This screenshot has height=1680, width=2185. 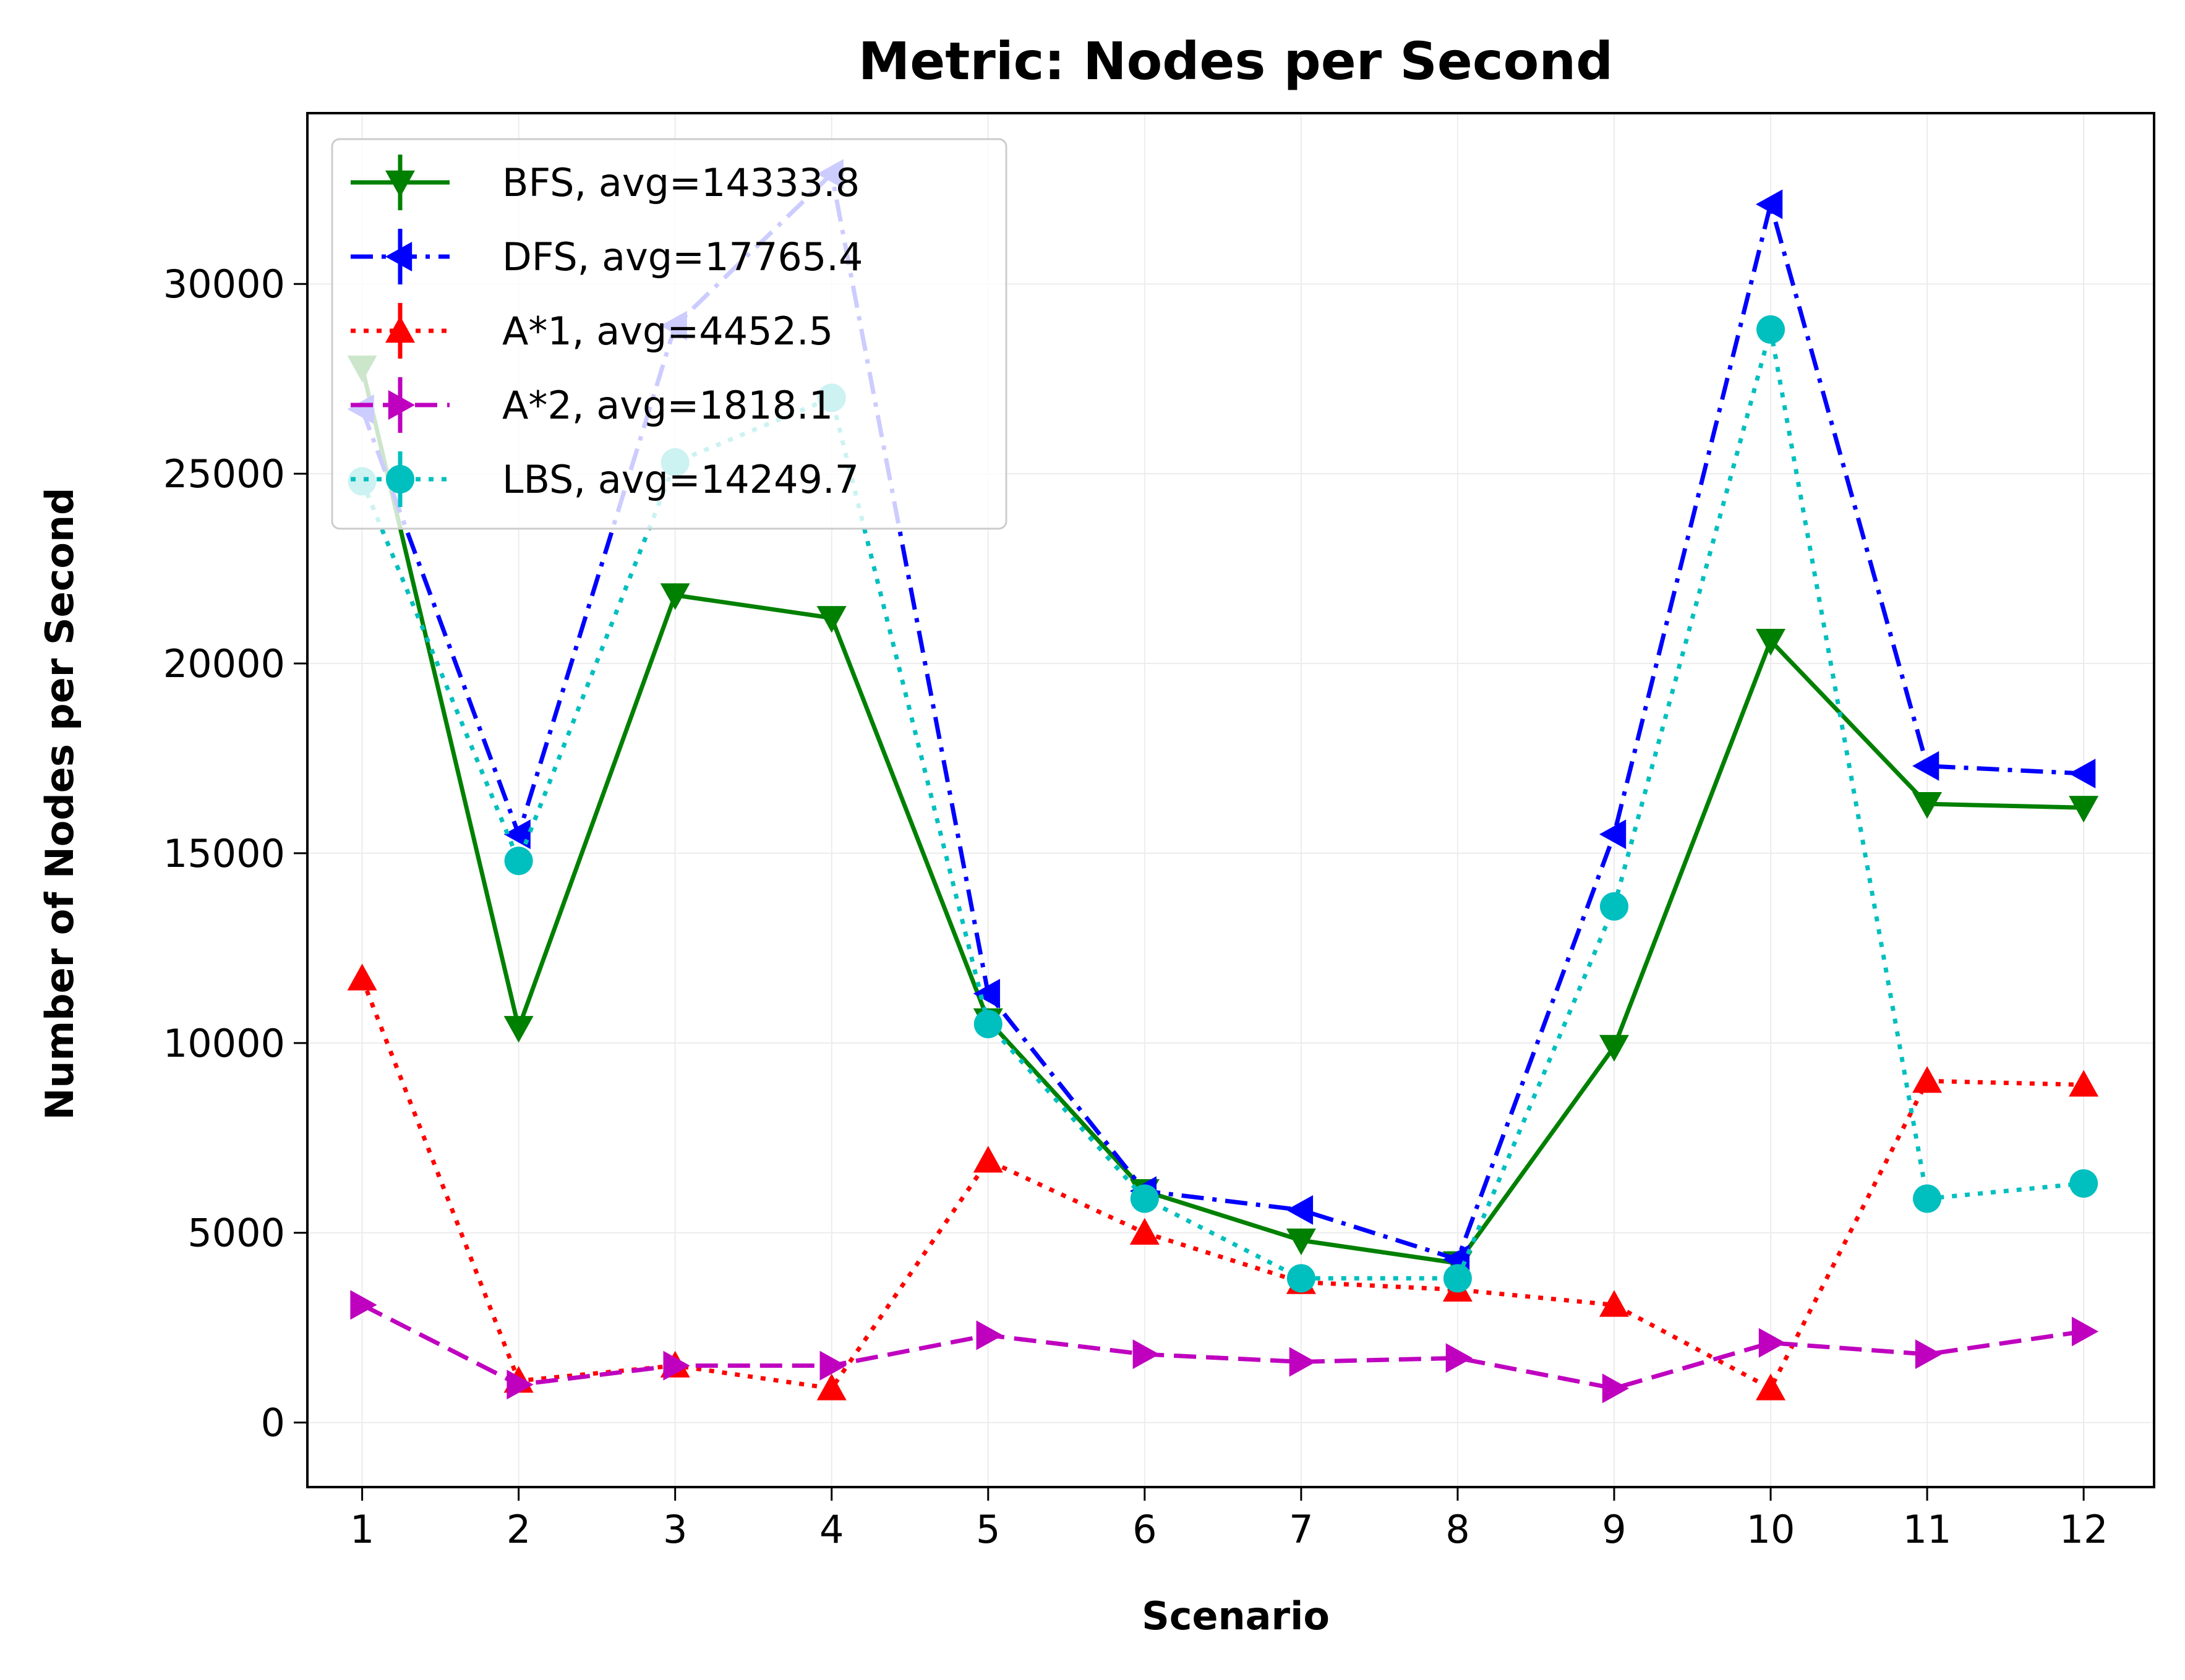 I want to click on x-tick-label: 9, so click(x=1614, y=1529).